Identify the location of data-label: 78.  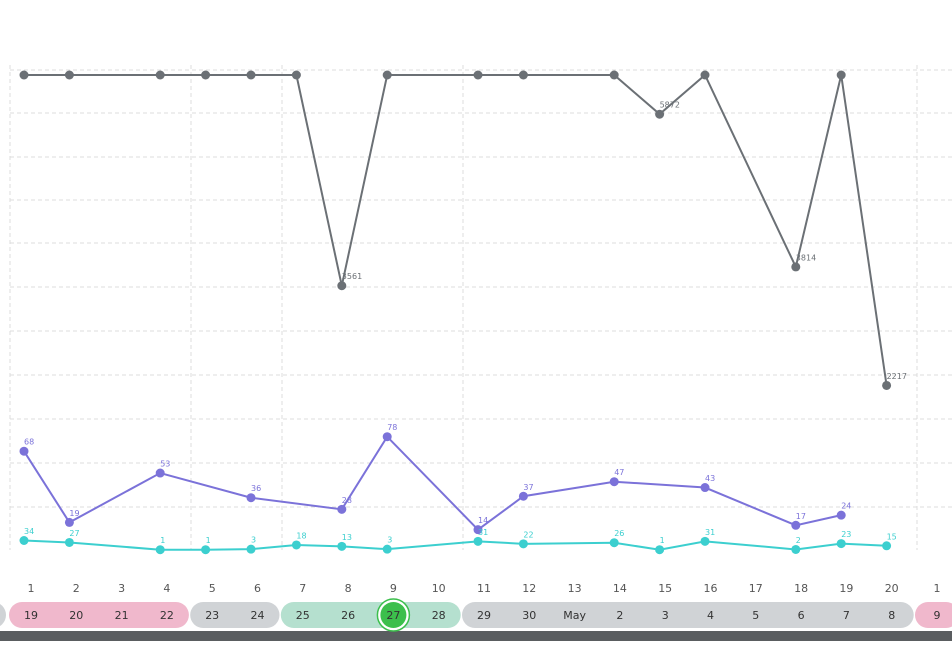
(392, 427).